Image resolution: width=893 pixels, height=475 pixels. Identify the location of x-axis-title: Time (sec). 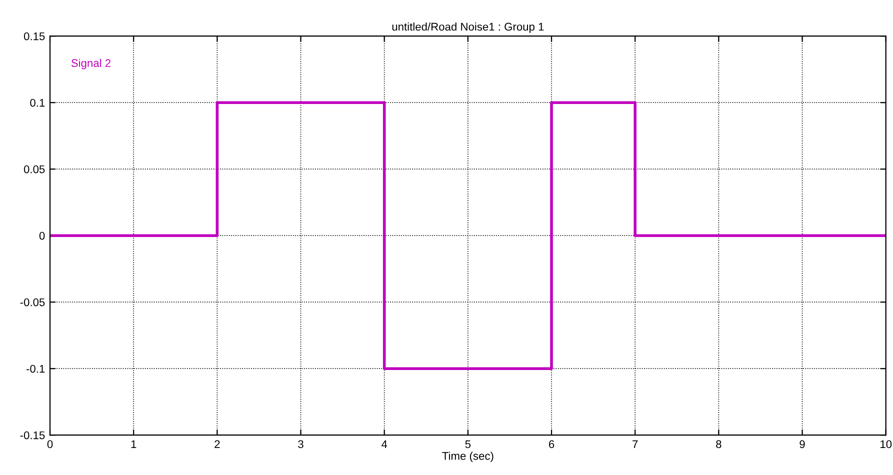
(468, 457).